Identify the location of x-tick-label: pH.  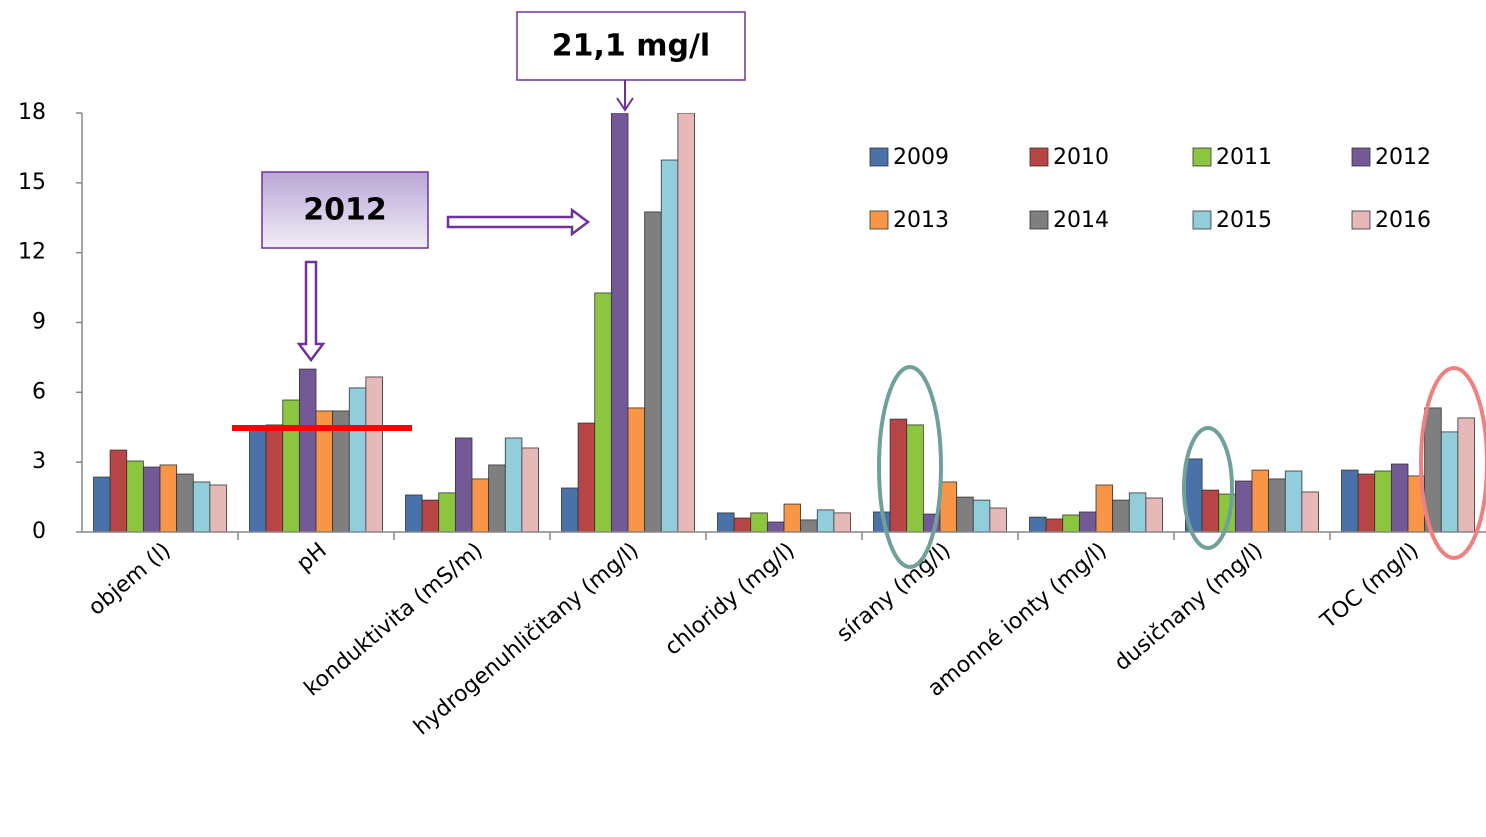
(311, 557).